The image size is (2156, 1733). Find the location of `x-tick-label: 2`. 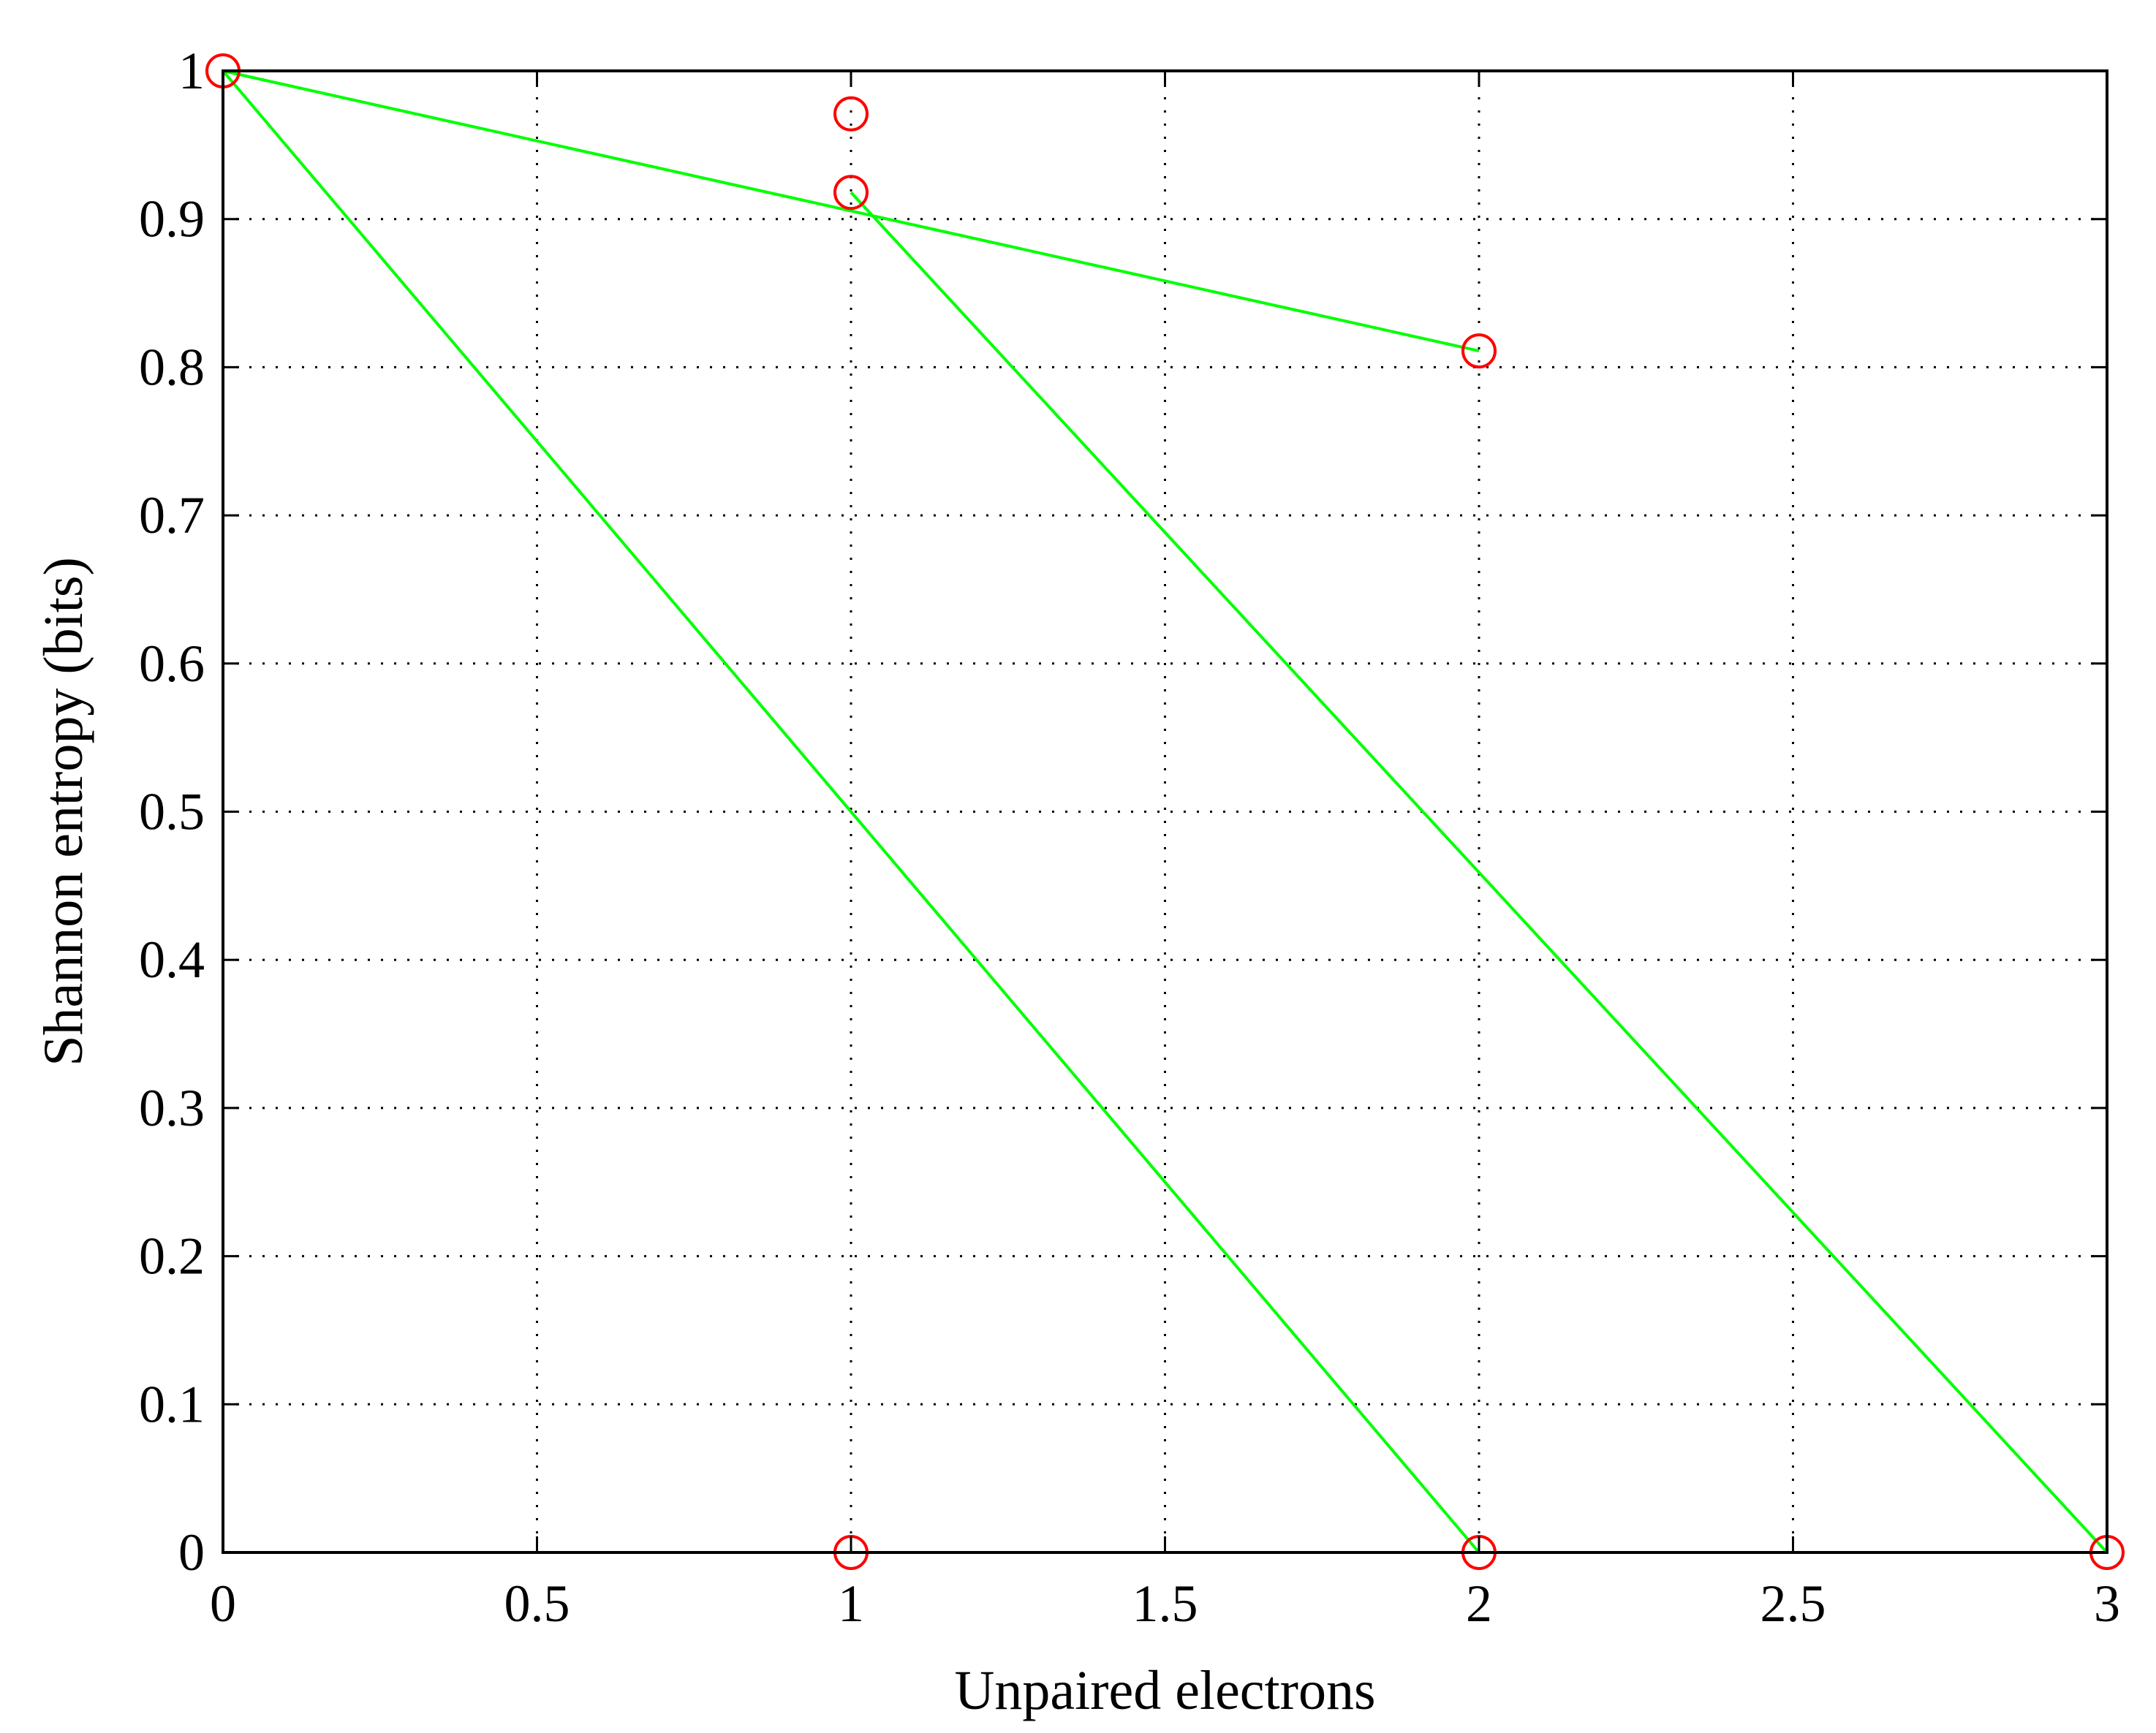

x-tick-label: 2 is located at coordinates (1479, 1603).